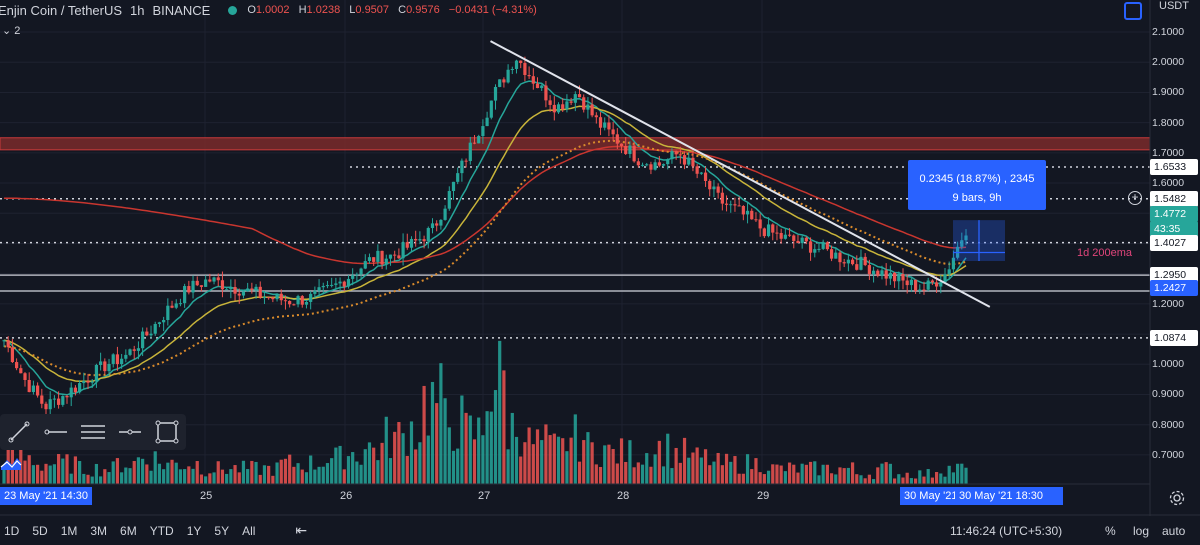 The height and width of the screenshot is (545, 1200). What do you see at coordinates (128, 530) in the screenshot?
I see `range-button-6m: 6M` at bounding box center [128, 530].